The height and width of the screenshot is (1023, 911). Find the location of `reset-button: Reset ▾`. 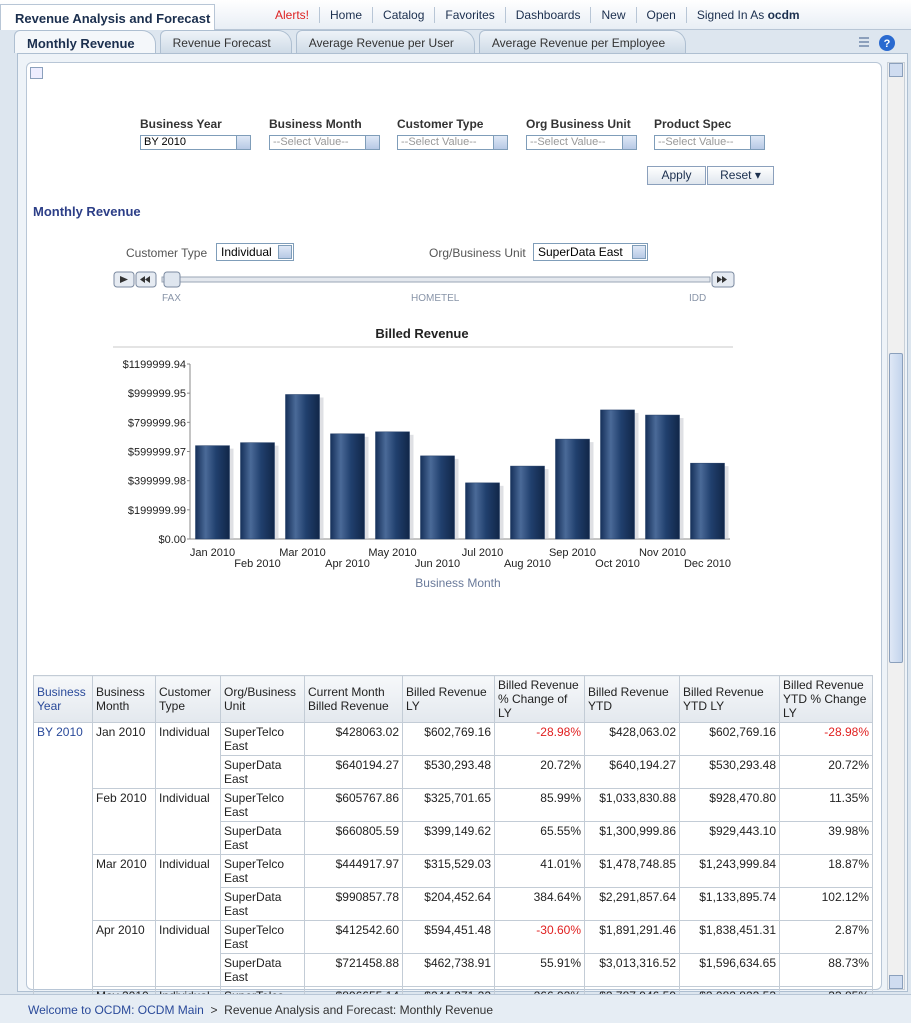

reset-button: Reset ▾ is located at coordinates (740, 175).